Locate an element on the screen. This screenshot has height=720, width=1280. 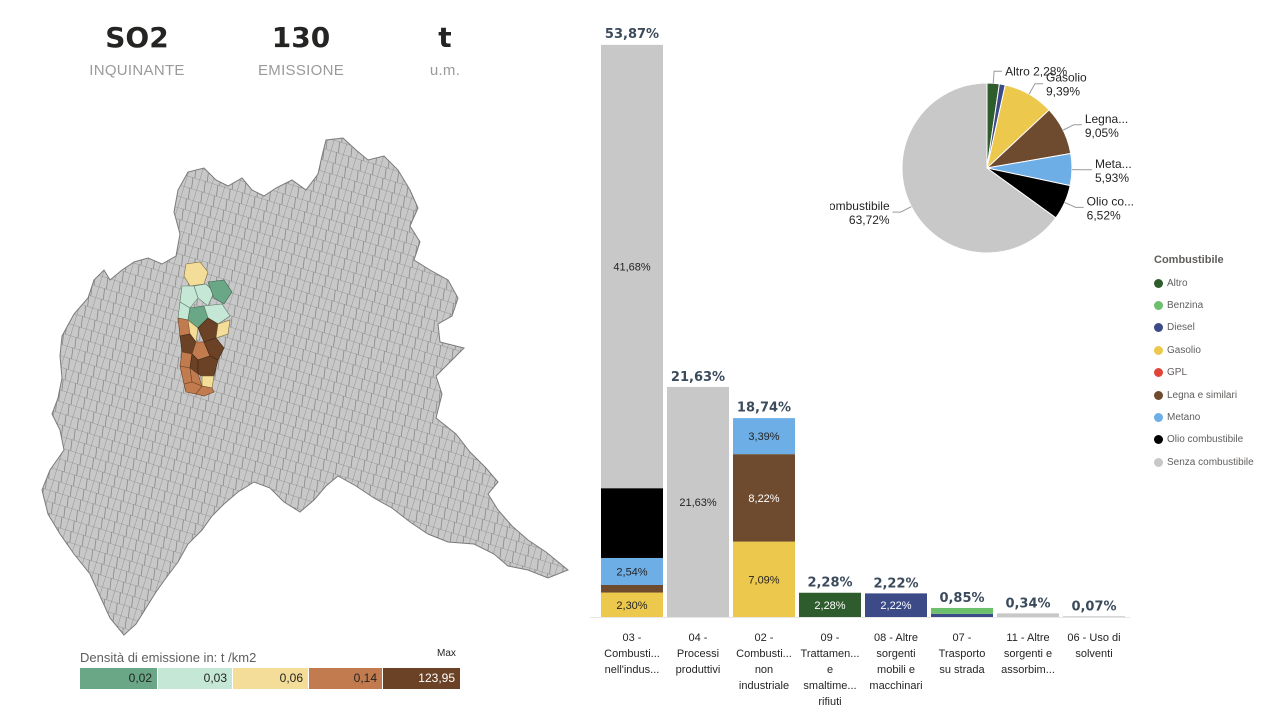
legend-item-gpl: GPL is located at coordinates (1204, 373).